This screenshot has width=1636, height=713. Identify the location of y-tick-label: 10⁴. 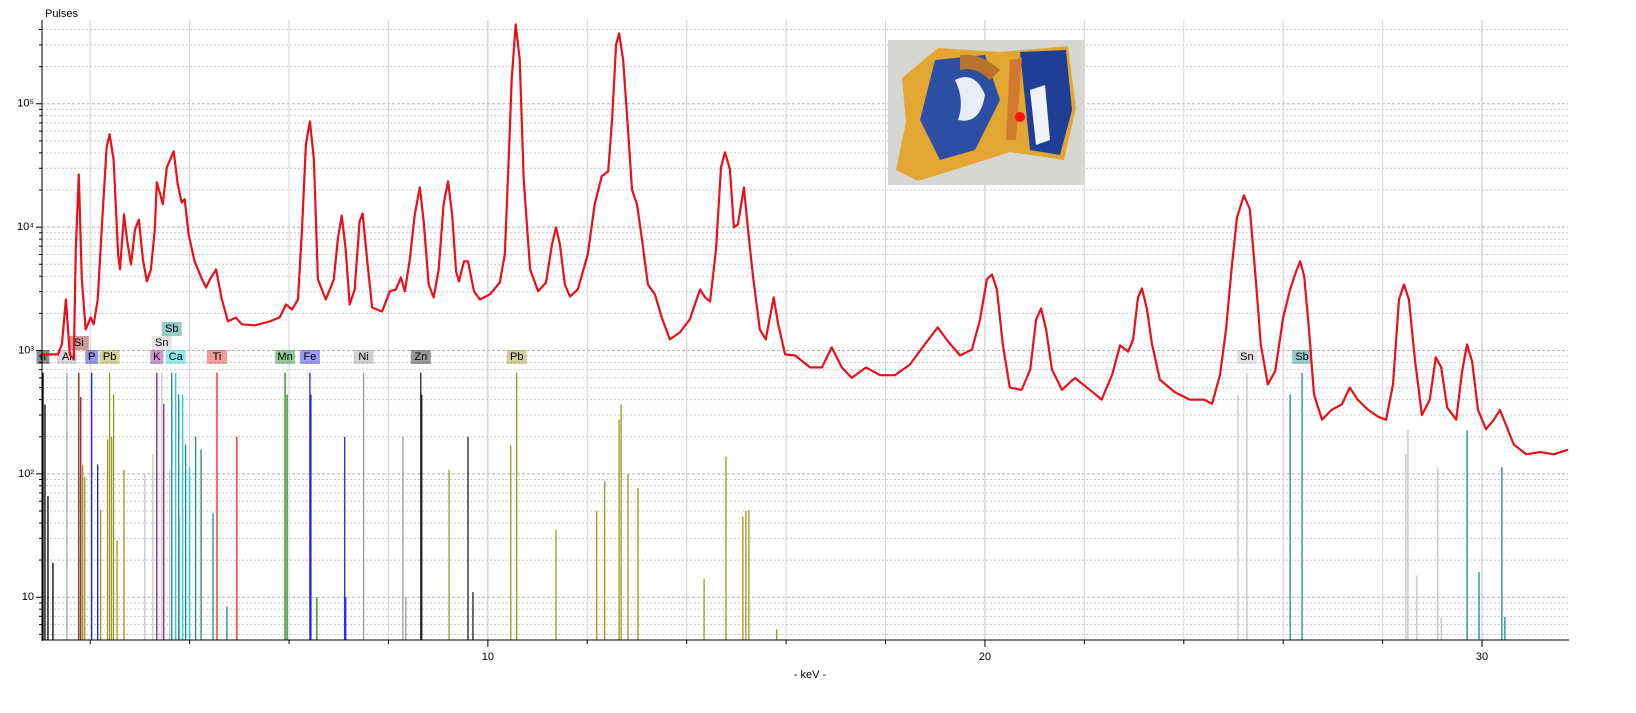
(25, 227).